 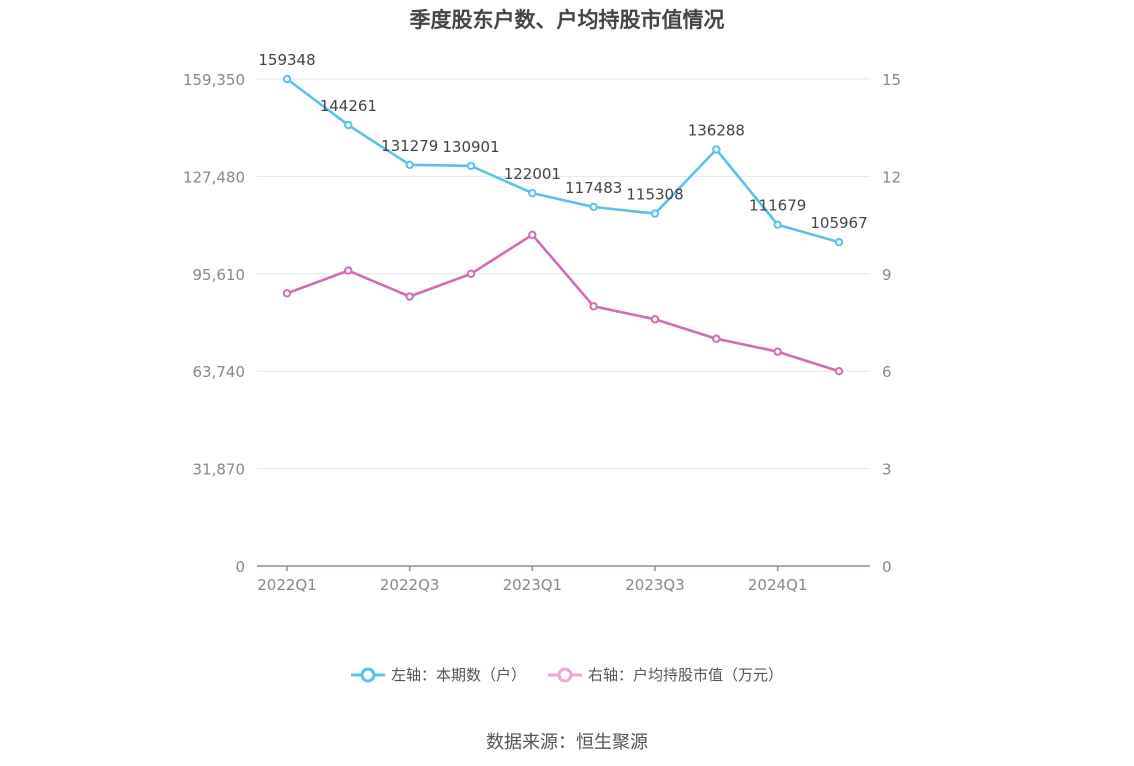 I want to click on right-axis-tick-label: 12, so click(x=891, y=177).